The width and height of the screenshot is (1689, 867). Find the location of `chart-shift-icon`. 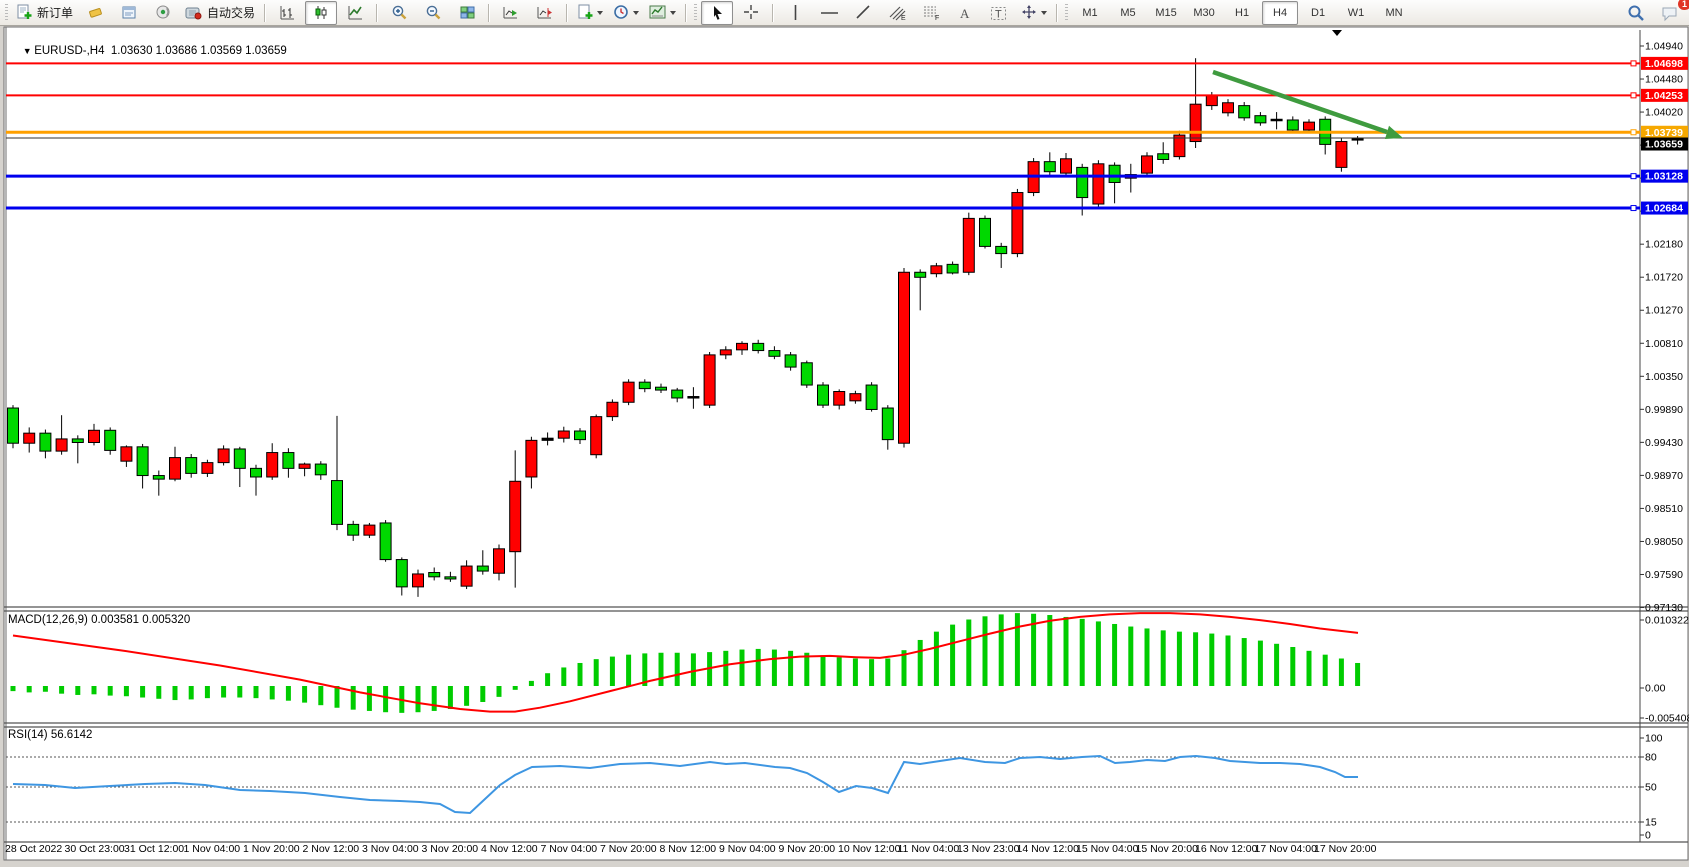

chart-shift-icon is located at coordinates (545, 12).